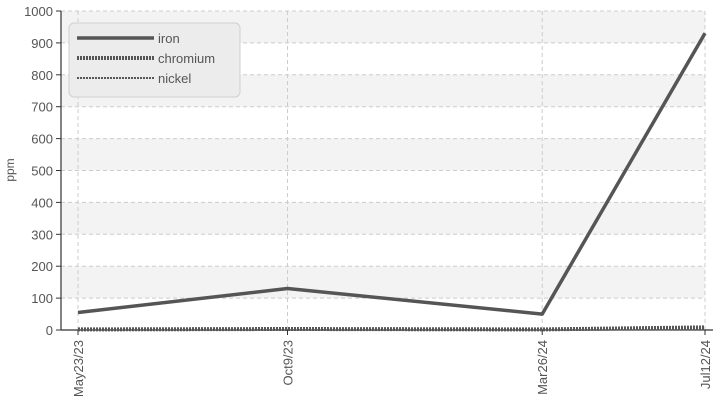  What do you see at coordinates (392, 368) in the screenshot?
I see `x-tick-labels: May23/23 Oct9/23 Mar26/24 Jul12/24` at bounding box center [392, 368].